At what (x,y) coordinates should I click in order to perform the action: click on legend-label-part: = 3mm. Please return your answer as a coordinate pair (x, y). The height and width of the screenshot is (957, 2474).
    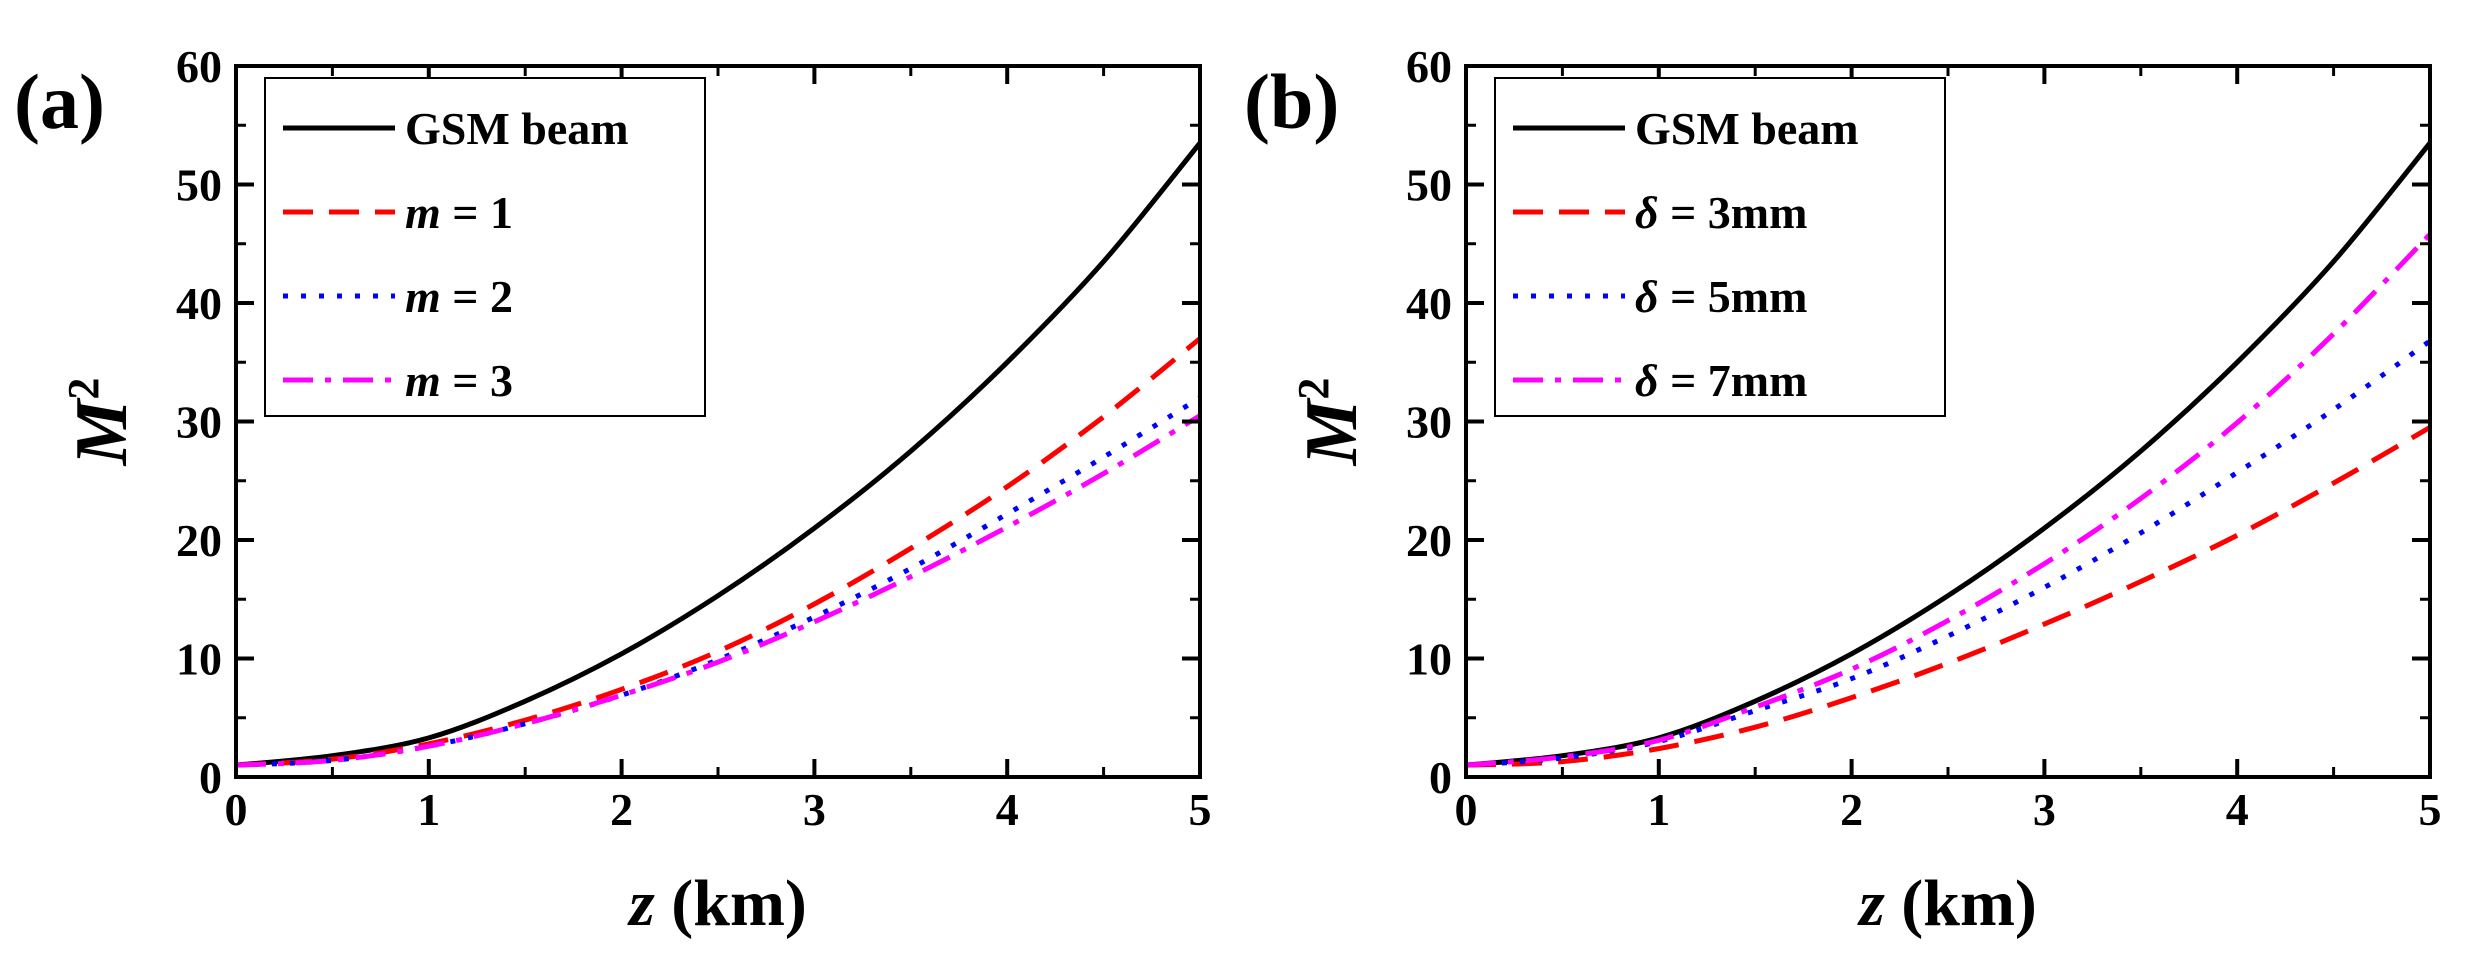
    Looking at the image, I should click on (1733, 212).